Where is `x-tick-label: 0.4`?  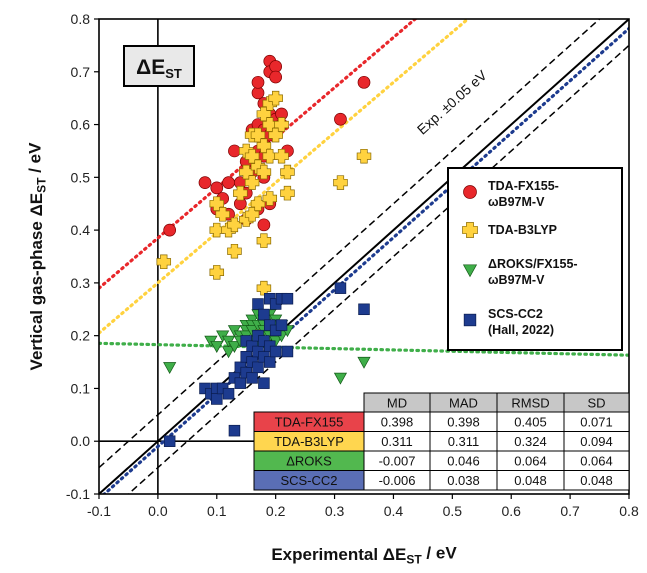
x-tick-label: 0.4 is located at coordinates (394, 511).